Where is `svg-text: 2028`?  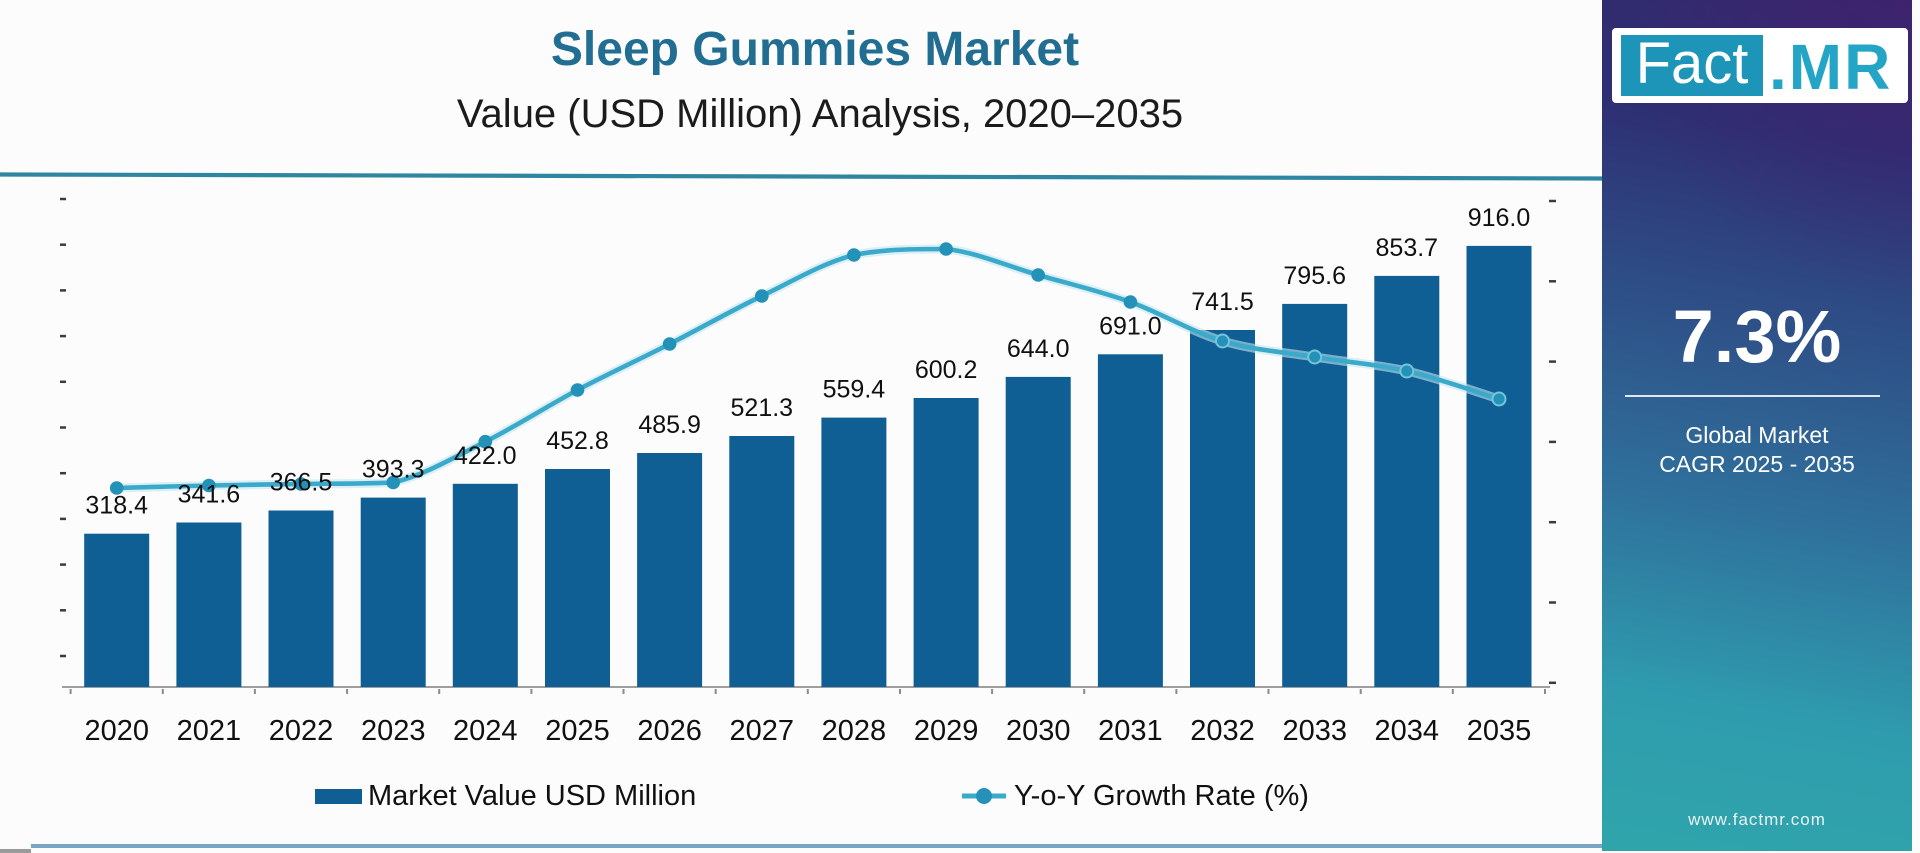
svg-text: 2028 is located at coordinates (854, 731).